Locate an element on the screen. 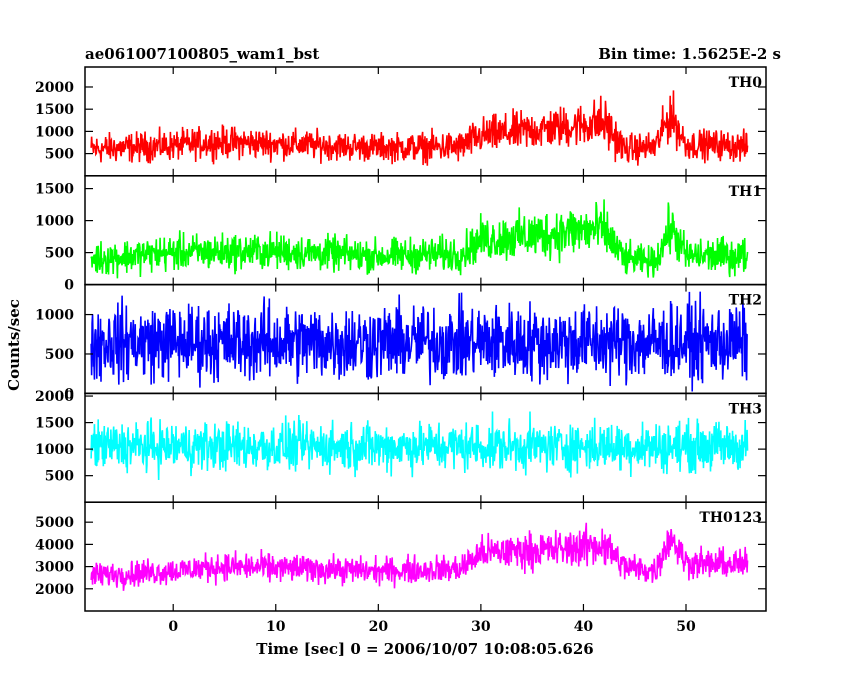  y-tick-label: 3000 is located at coordinates (54, 568).